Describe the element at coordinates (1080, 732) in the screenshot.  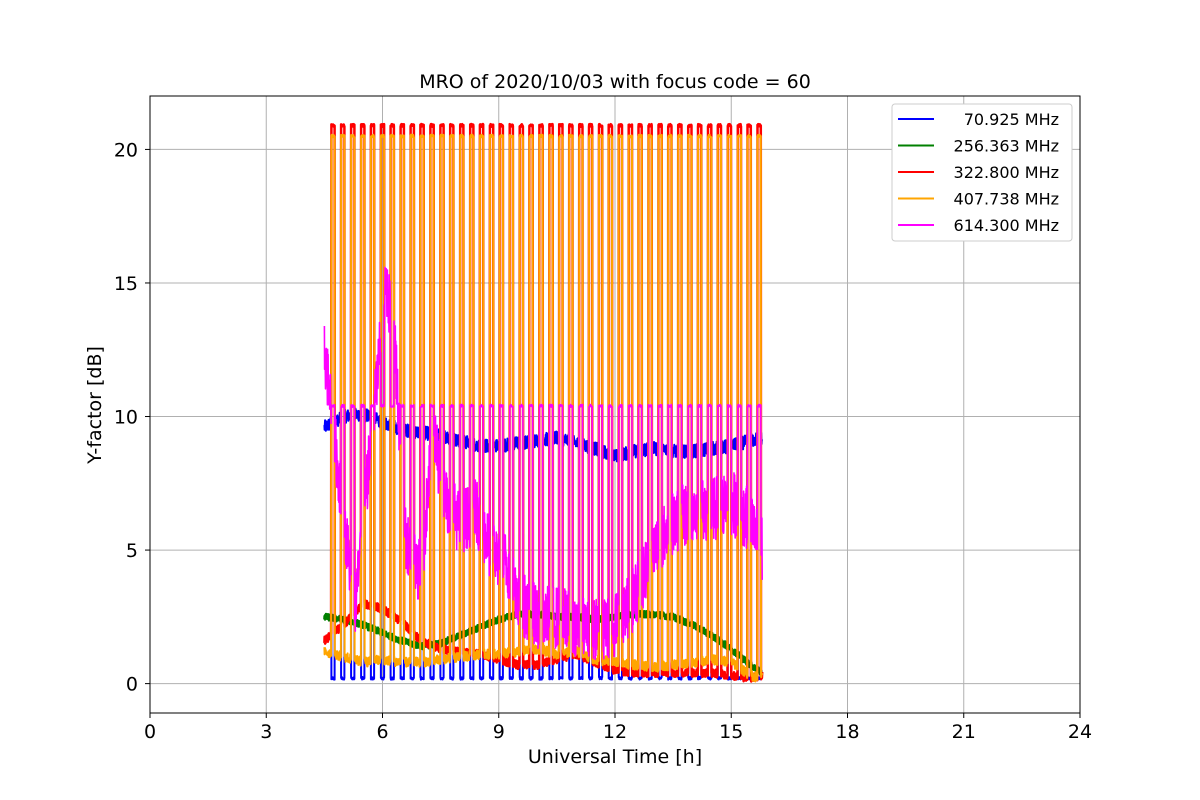
I see `x-tick-label: 24` at that location.